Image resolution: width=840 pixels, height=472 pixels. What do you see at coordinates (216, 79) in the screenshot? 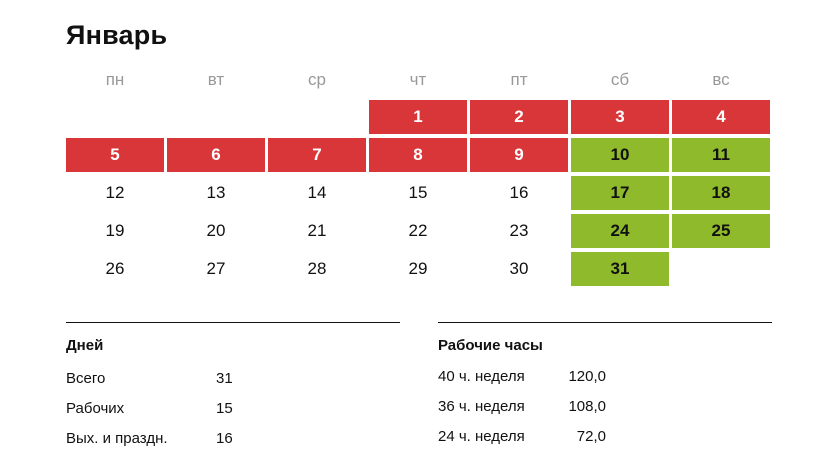
I see `weekday-header: вт` at bounding box center [216, 79].